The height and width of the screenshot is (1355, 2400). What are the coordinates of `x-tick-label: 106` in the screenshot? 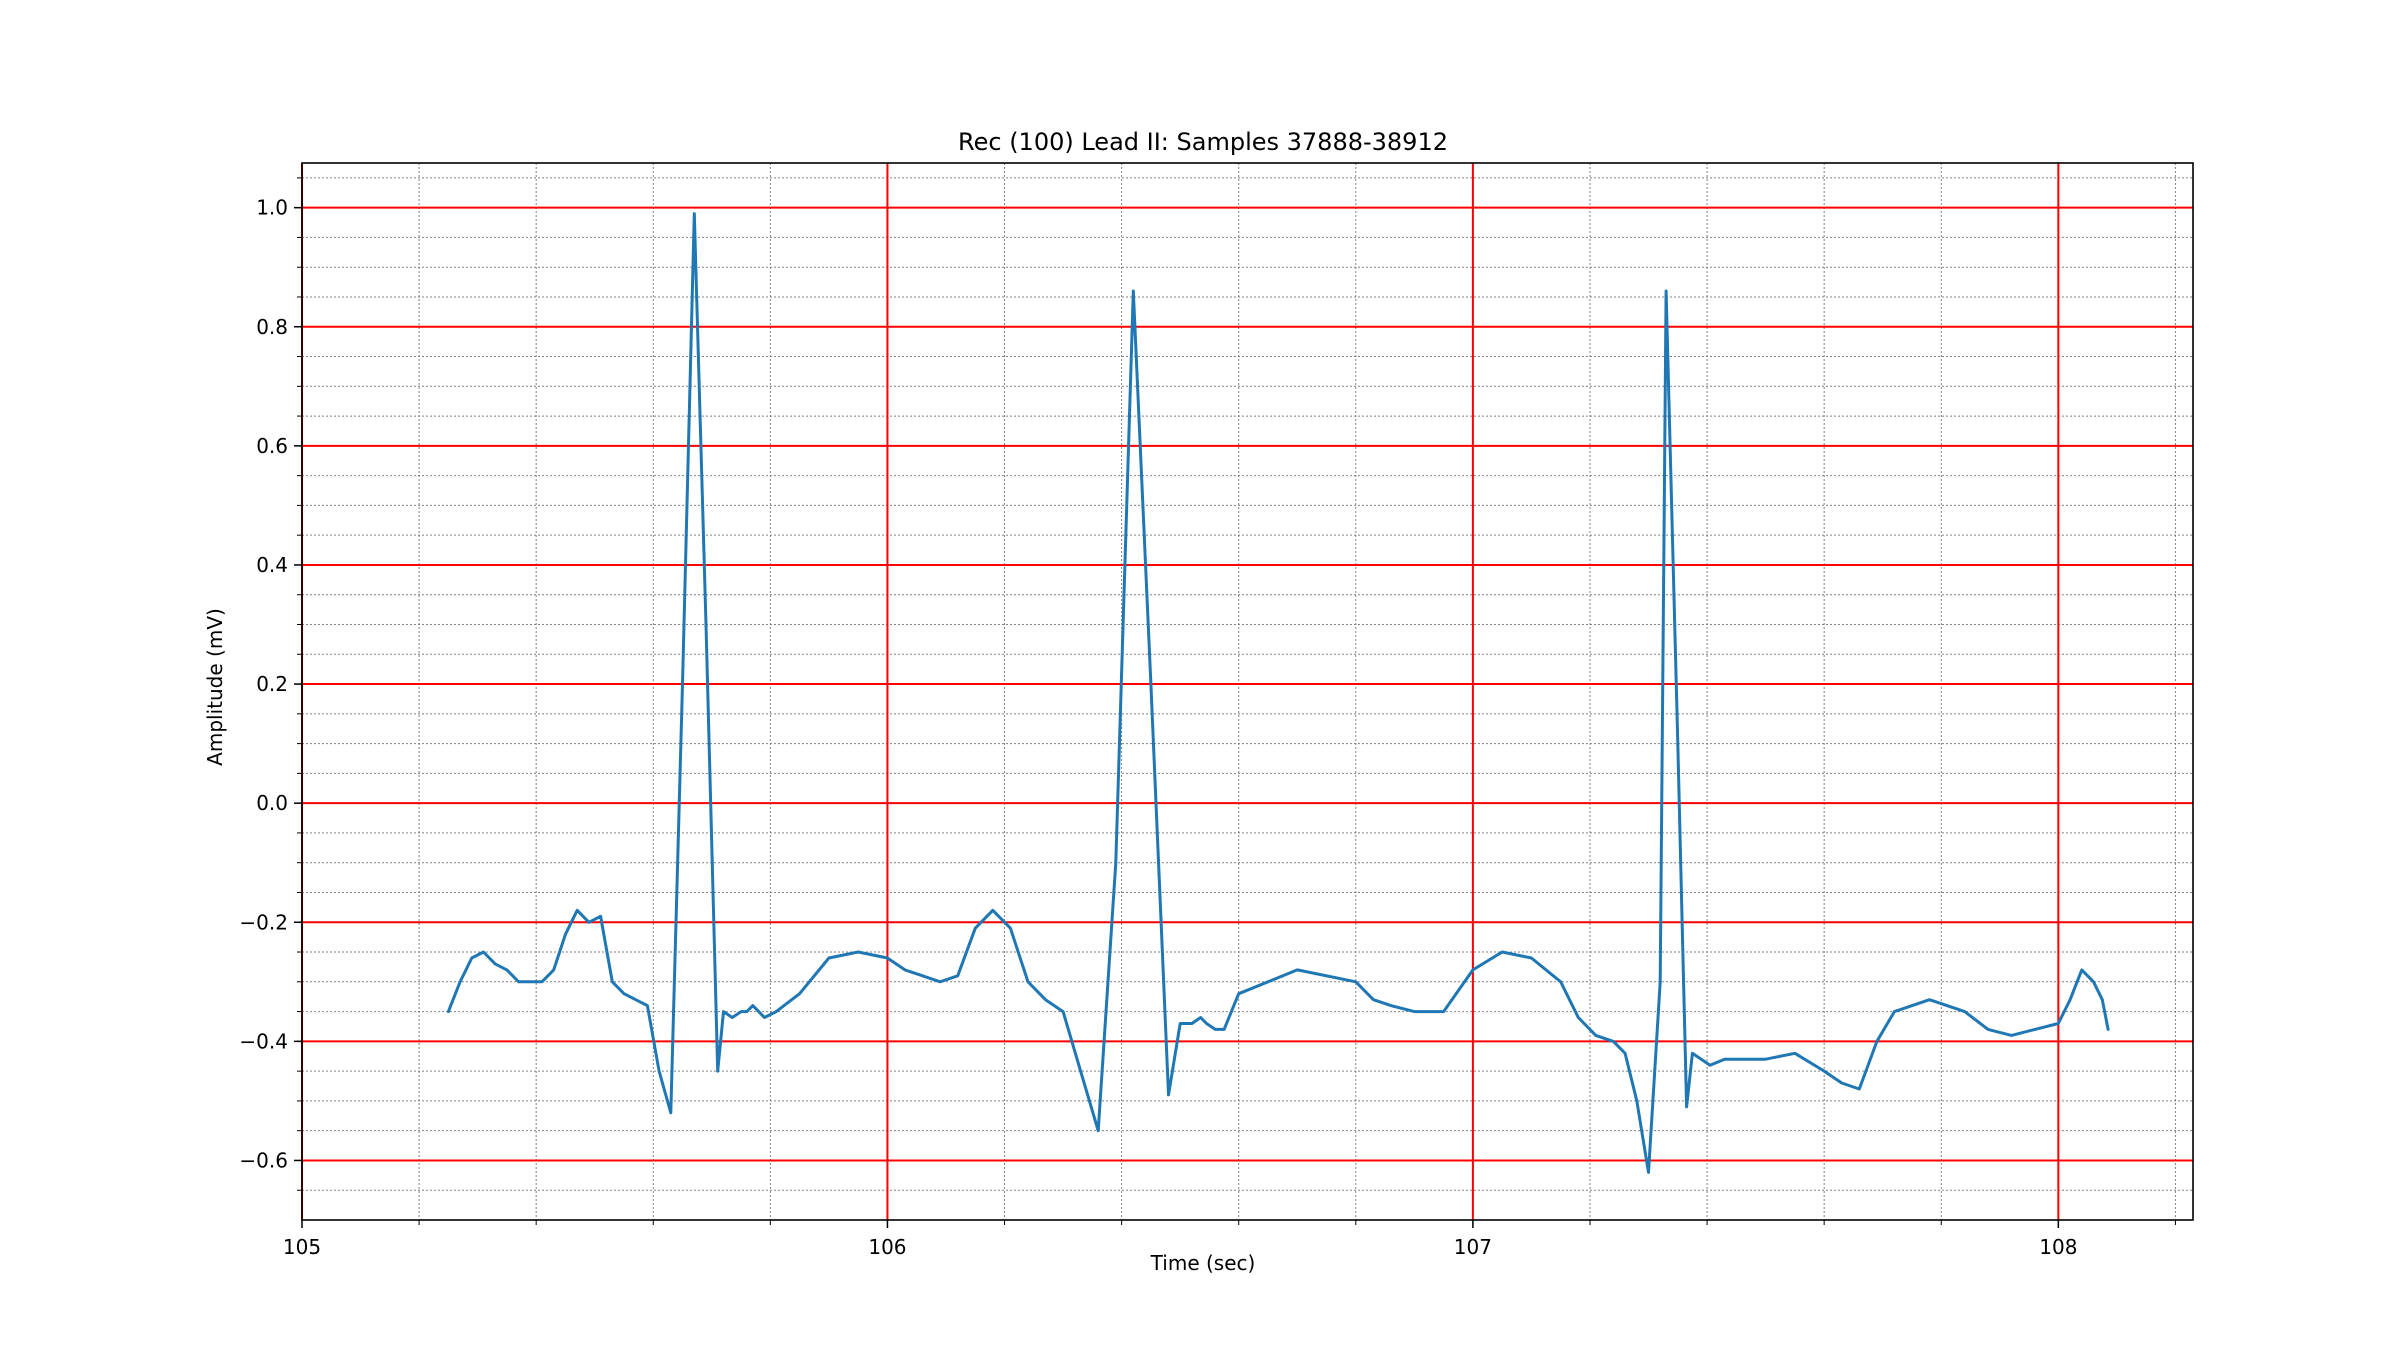 It's located at (887, 1247).